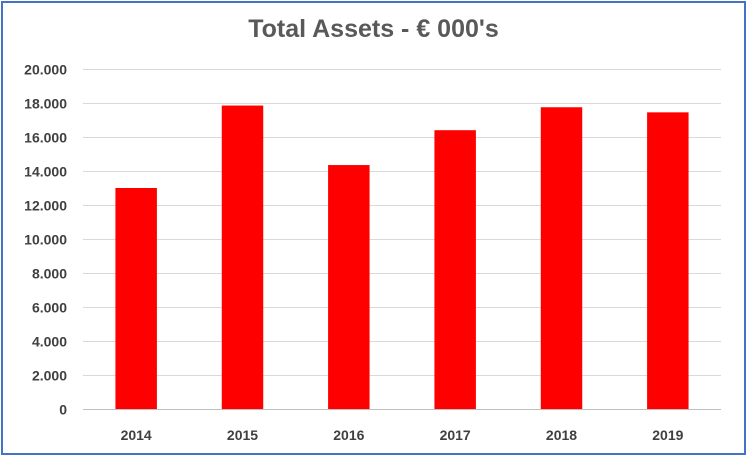 Image resolution: width=747 pixels, height=456 pixels. What do you see at coordinates (242, 435) in the screenshot?
I see `x-tick-label: 2015` at bounding box center [242, 435].